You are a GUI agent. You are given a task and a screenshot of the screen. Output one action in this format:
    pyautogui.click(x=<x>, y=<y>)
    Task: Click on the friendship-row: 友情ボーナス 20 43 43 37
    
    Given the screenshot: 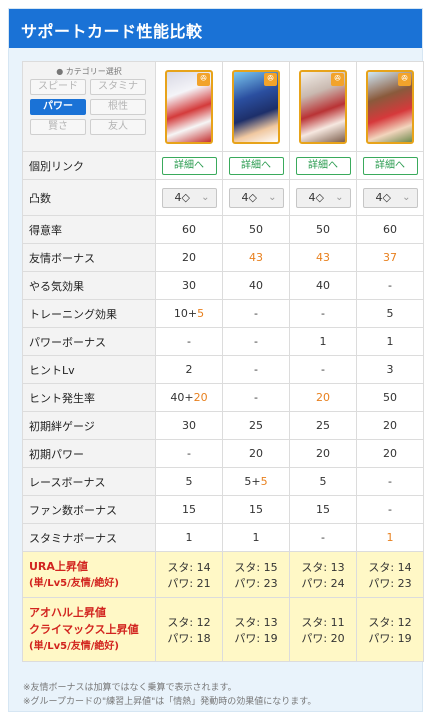 What is the action you would take?
    pyautogui.click(x=223, y=257)
    